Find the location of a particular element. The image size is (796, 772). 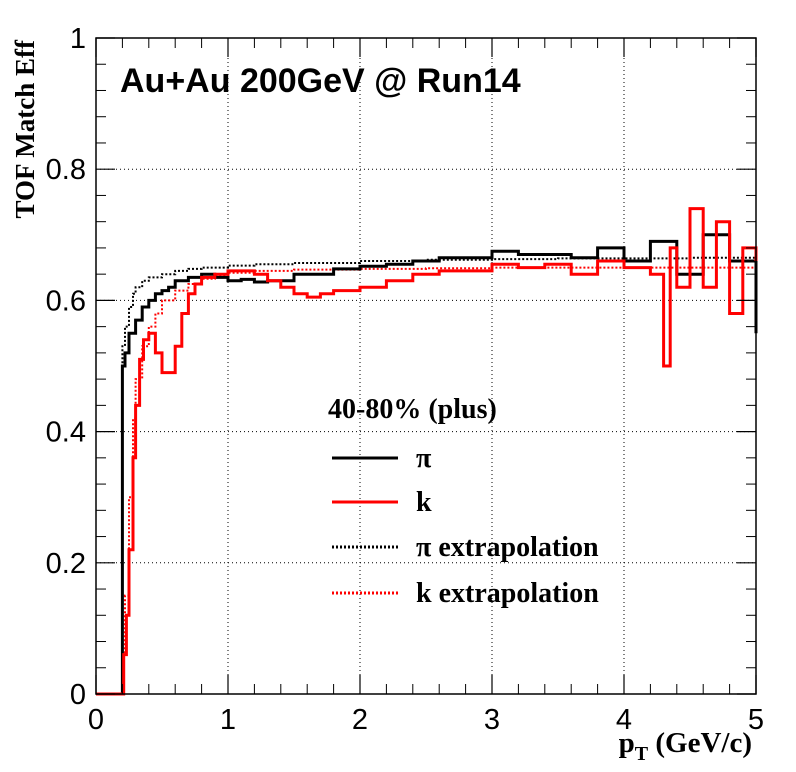

legend-label-pi: π is located at coordinates (424, 458).